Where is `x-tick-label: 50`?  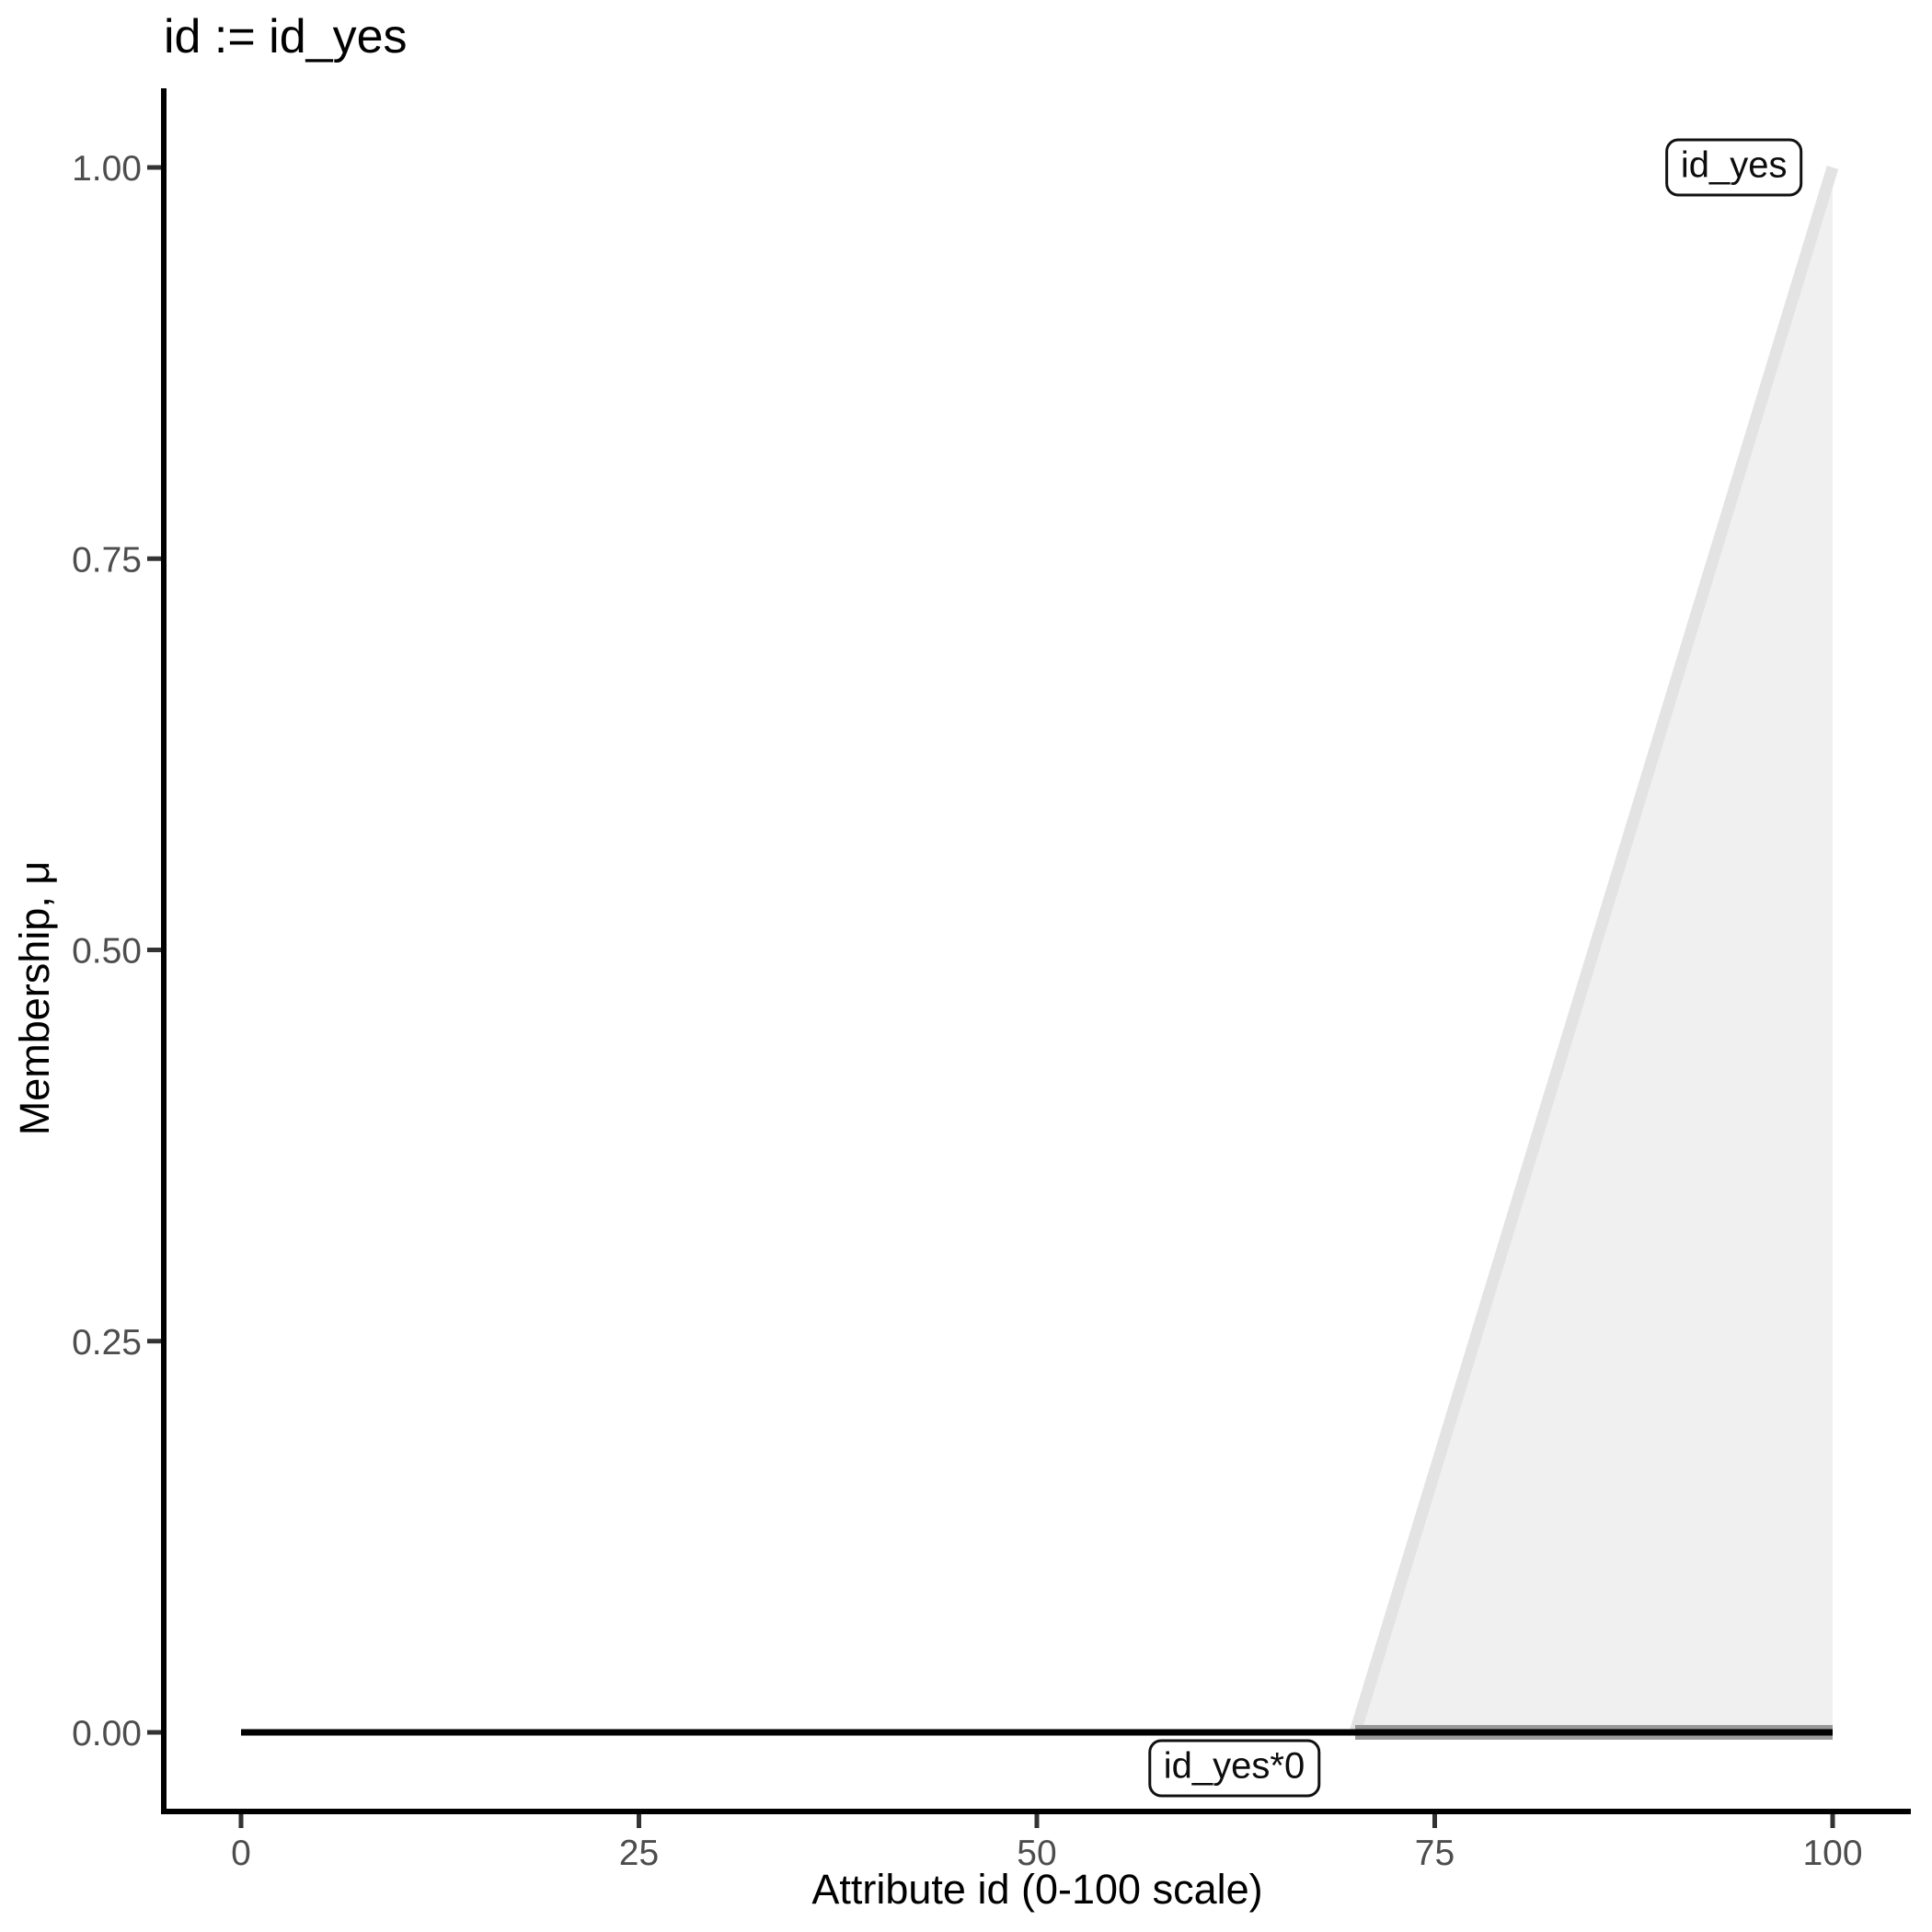 x-tick-label: 50 is located at coordinates (1036, 1853).